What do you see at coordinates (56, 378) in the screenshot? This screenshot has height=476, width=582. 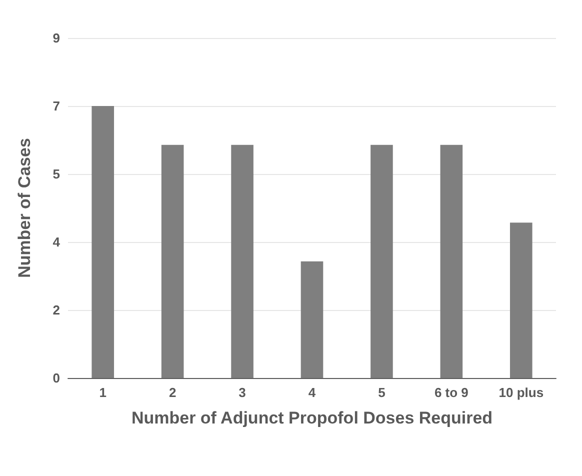 I see `y-tick-label: 0` at bounding box center [56, 378].